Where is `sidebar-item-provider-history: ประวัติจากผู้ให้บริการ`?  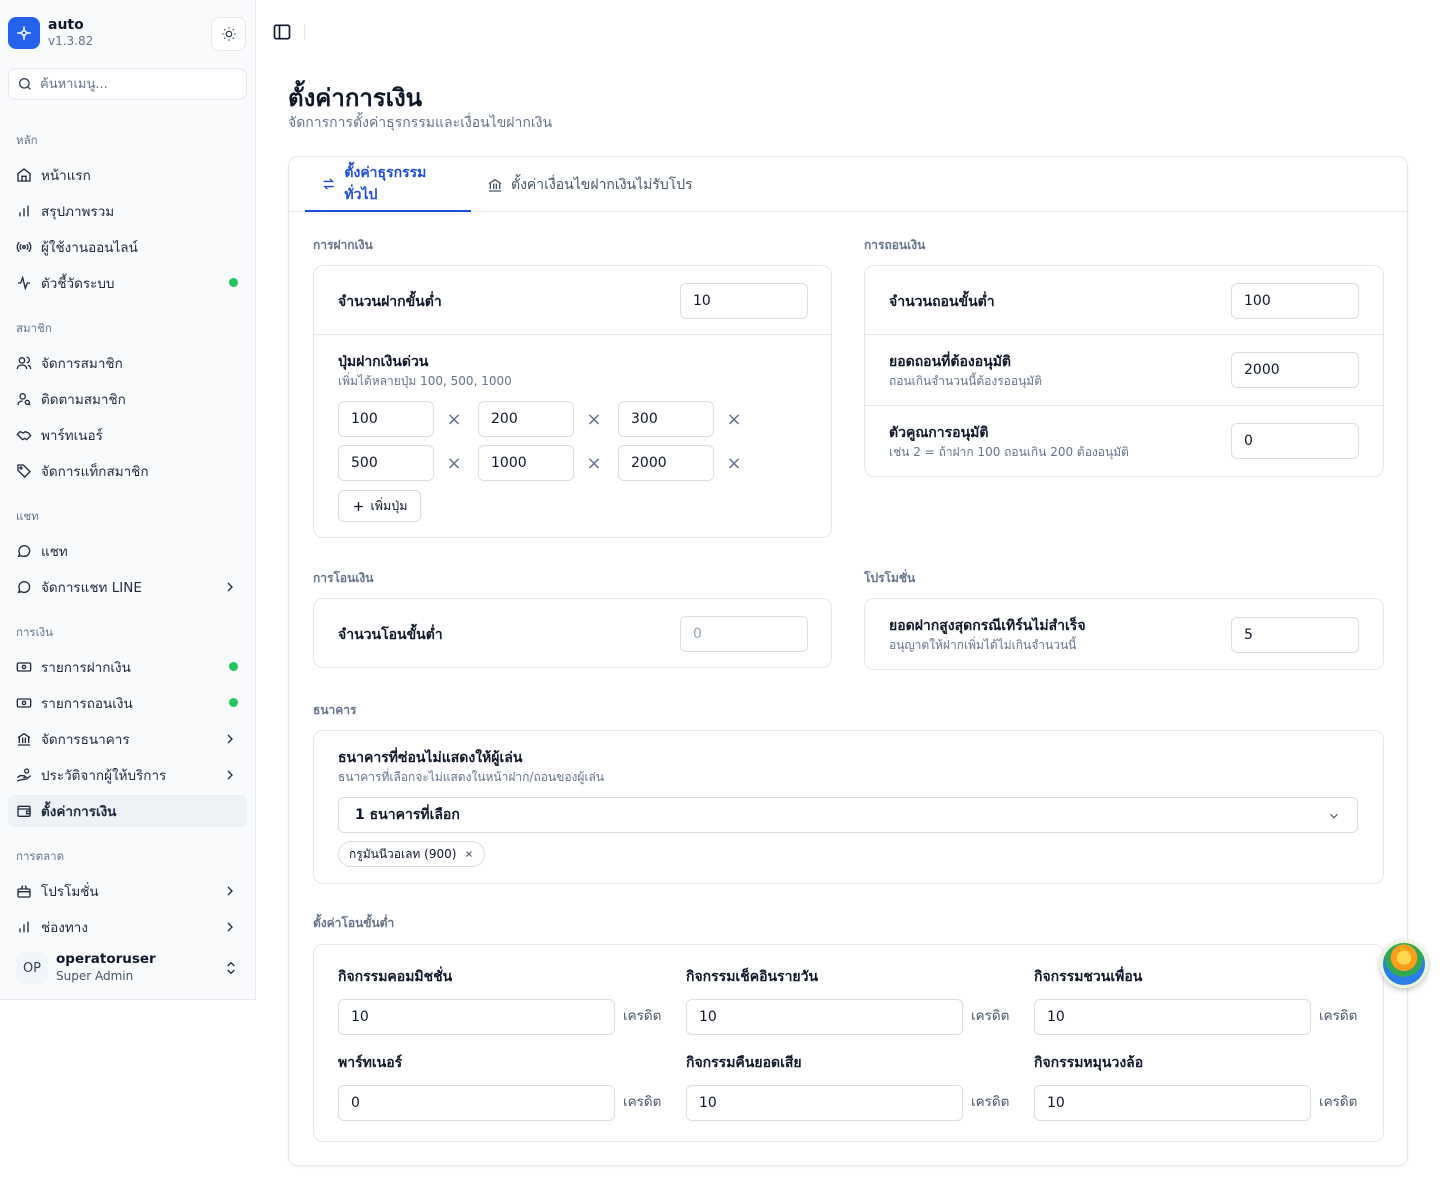
sidebar-item-provider-history: ประวัติจากผู้ให้บริการ is located at coordinates (127, 775).